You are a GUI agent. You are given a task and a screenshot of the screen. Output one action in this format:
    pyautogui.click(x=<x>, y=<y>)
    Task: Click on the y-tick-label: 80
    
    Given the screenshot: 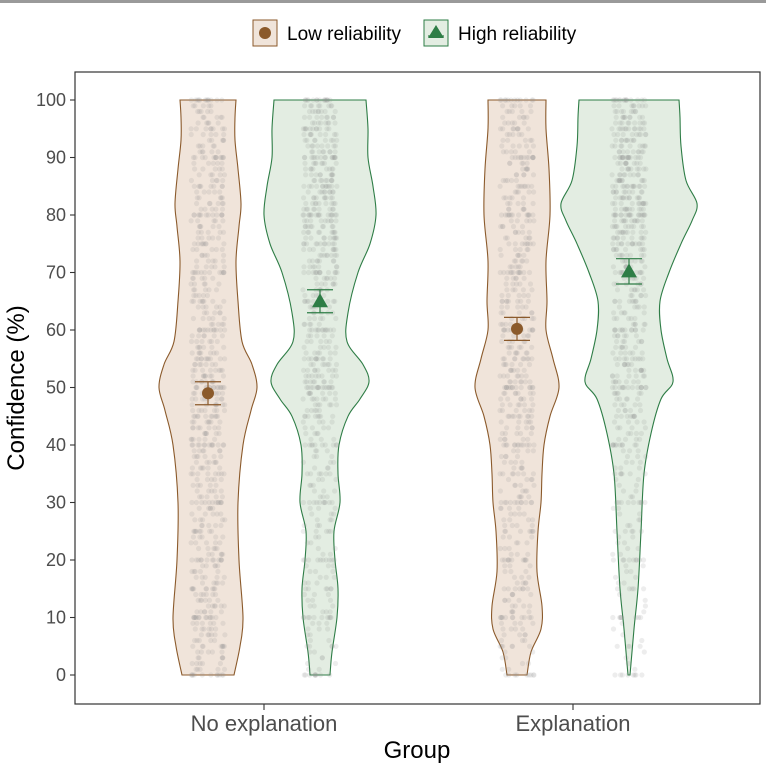 What is the action you would take?
    pyautogui.click(x=56, y=215)
    